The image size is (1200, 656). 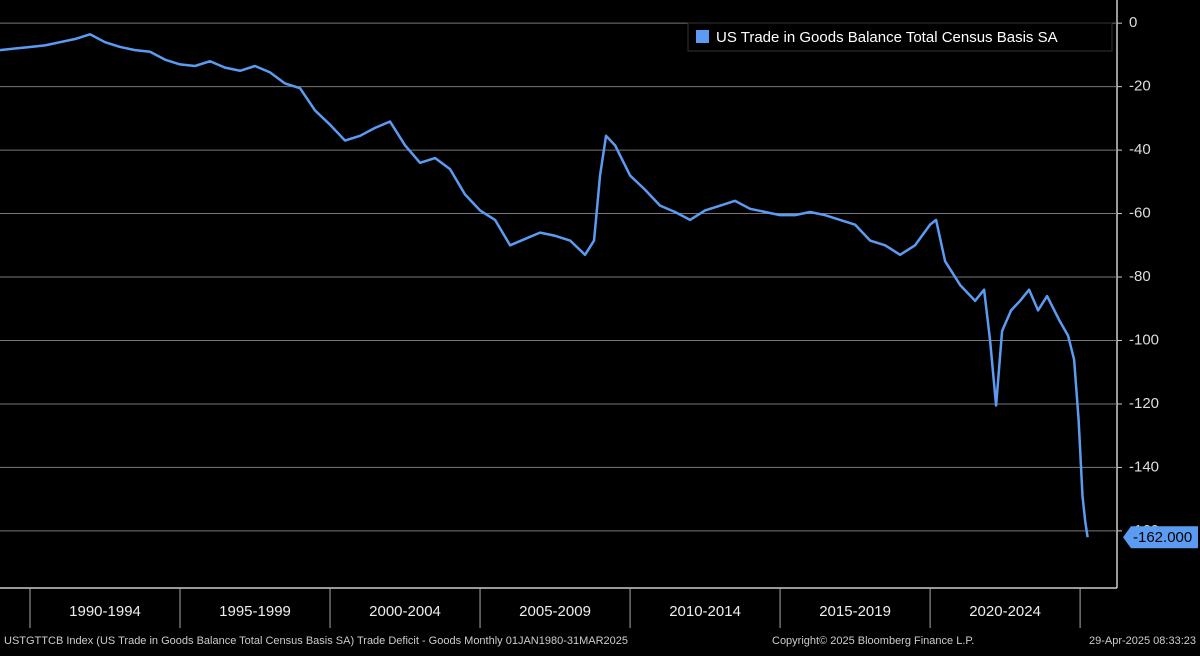 I want to click on footer-date: 29-Apr-2025 08:33:23, so click(x=1142, y=641).